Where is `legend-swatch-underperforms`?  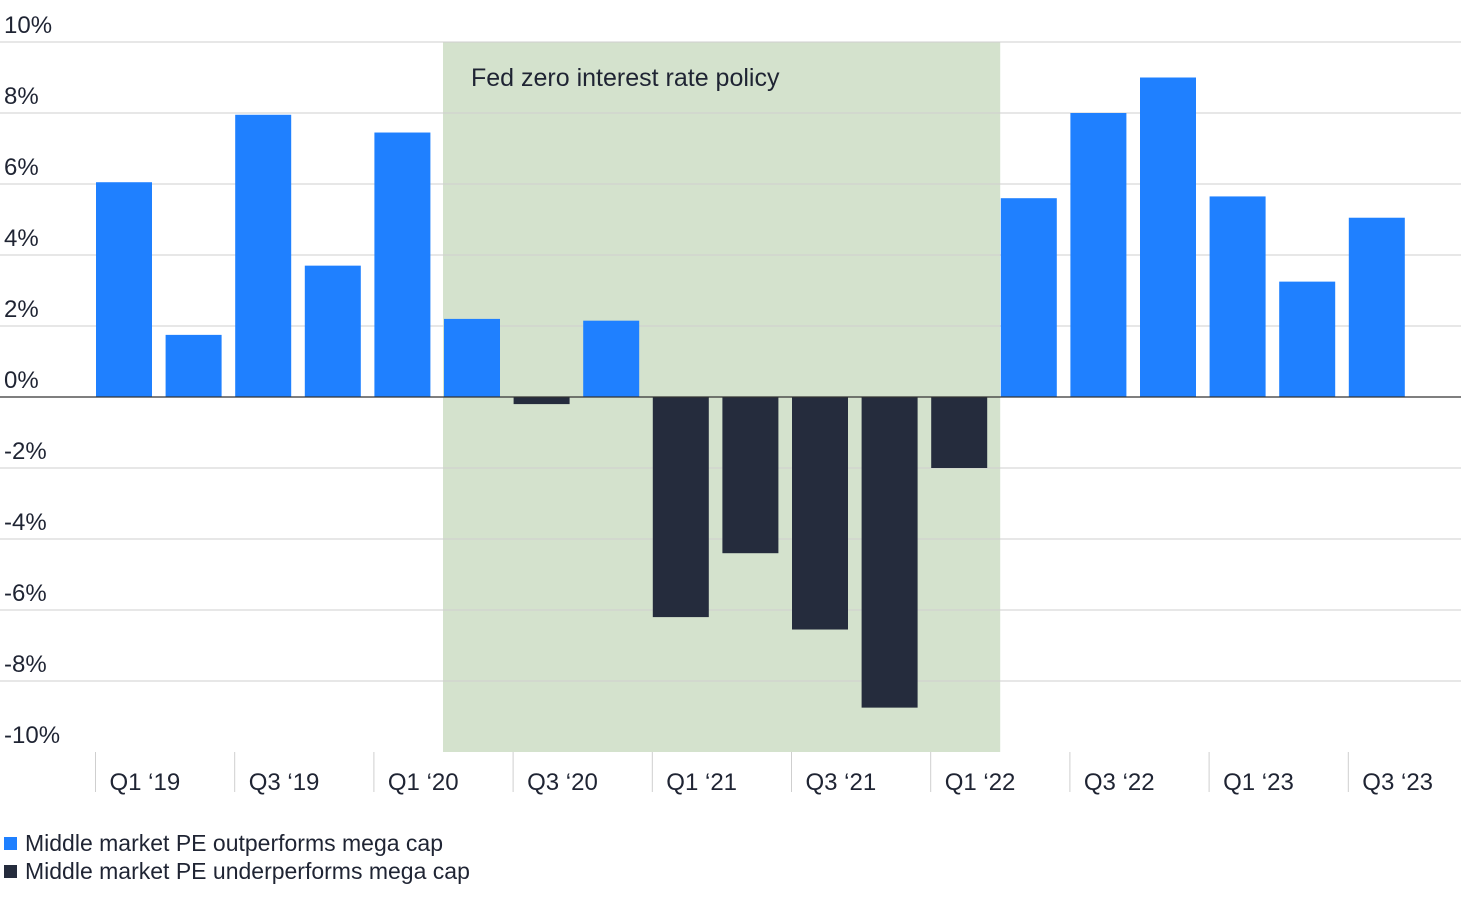
legend-swatch-underperforms is located at coordinates (10, 871).